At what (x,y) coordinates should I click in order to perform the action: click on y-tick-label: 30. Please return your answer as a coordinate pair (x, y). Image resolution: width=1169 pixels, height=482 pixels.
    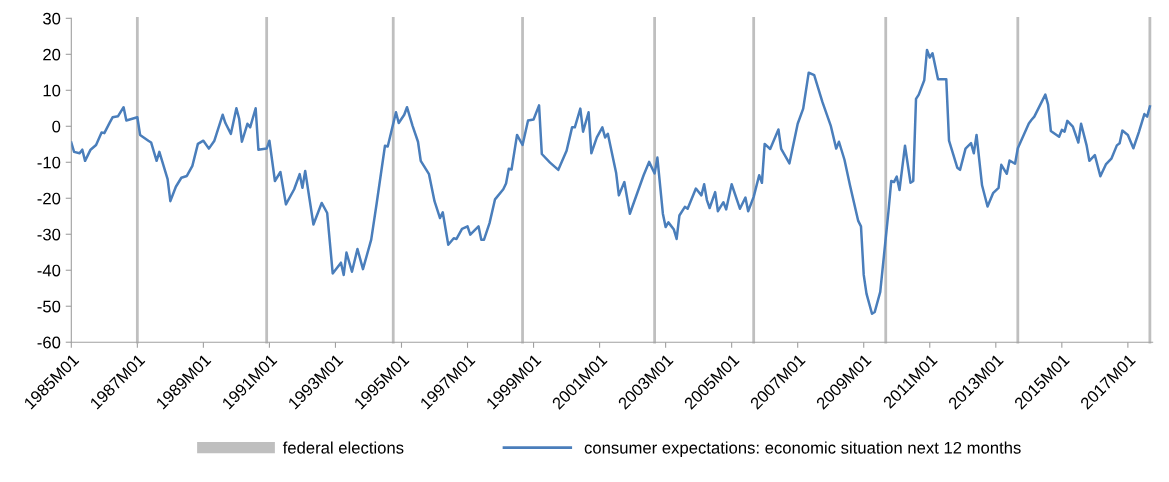
    Looking at the image, I should click on (51, 18).